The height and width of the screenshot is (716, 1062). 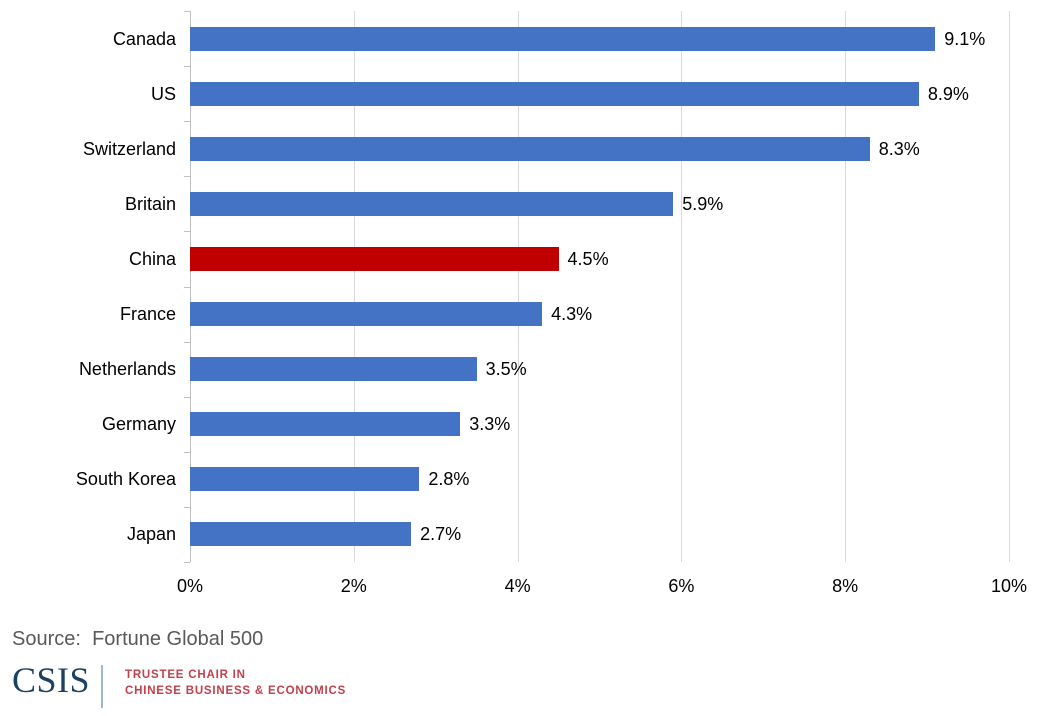 I want to click on bar-us, so click(x=554, y=93).